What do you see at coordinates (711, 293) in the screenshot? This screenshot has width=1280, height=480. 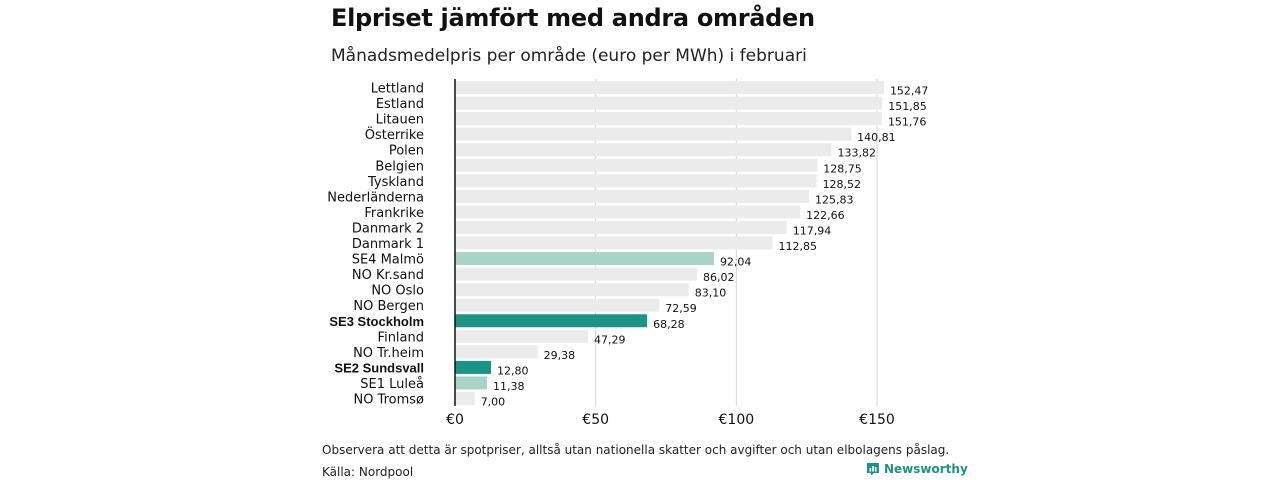 I see `data-label: 83,10` at bounding box center [711, 293].